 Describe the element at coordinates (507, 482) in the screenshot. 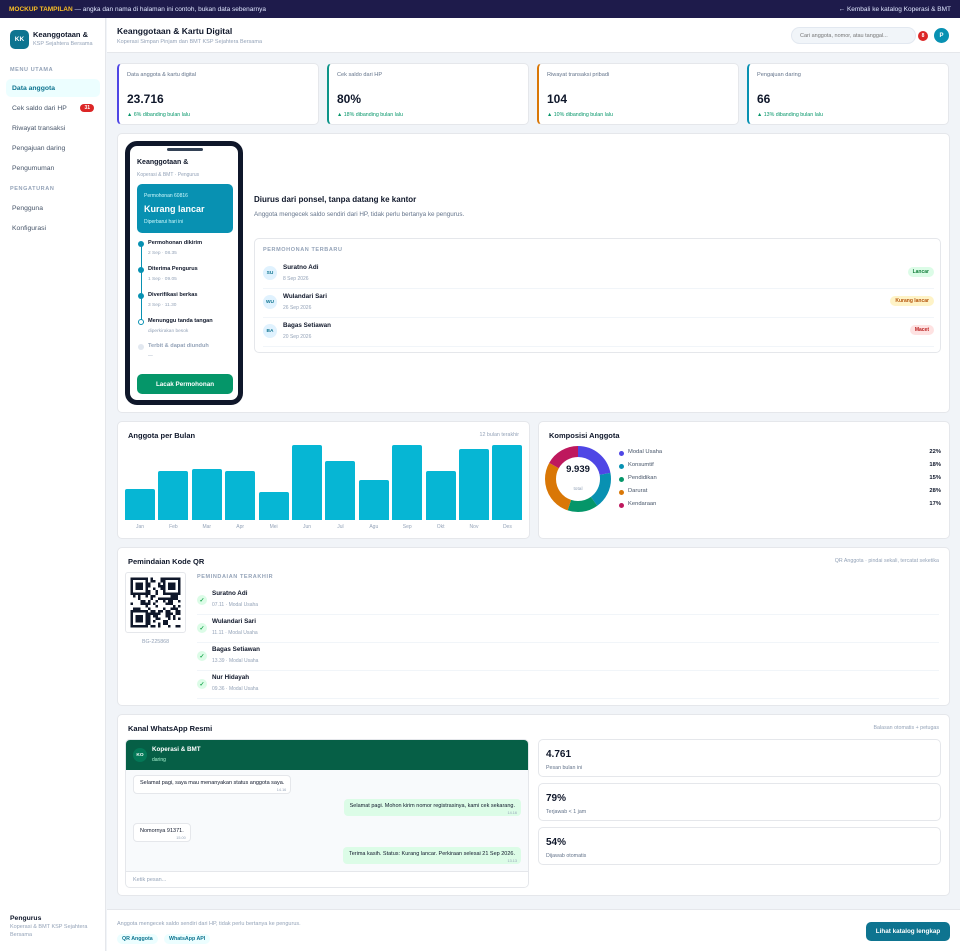

I see `bar-des` at that location.